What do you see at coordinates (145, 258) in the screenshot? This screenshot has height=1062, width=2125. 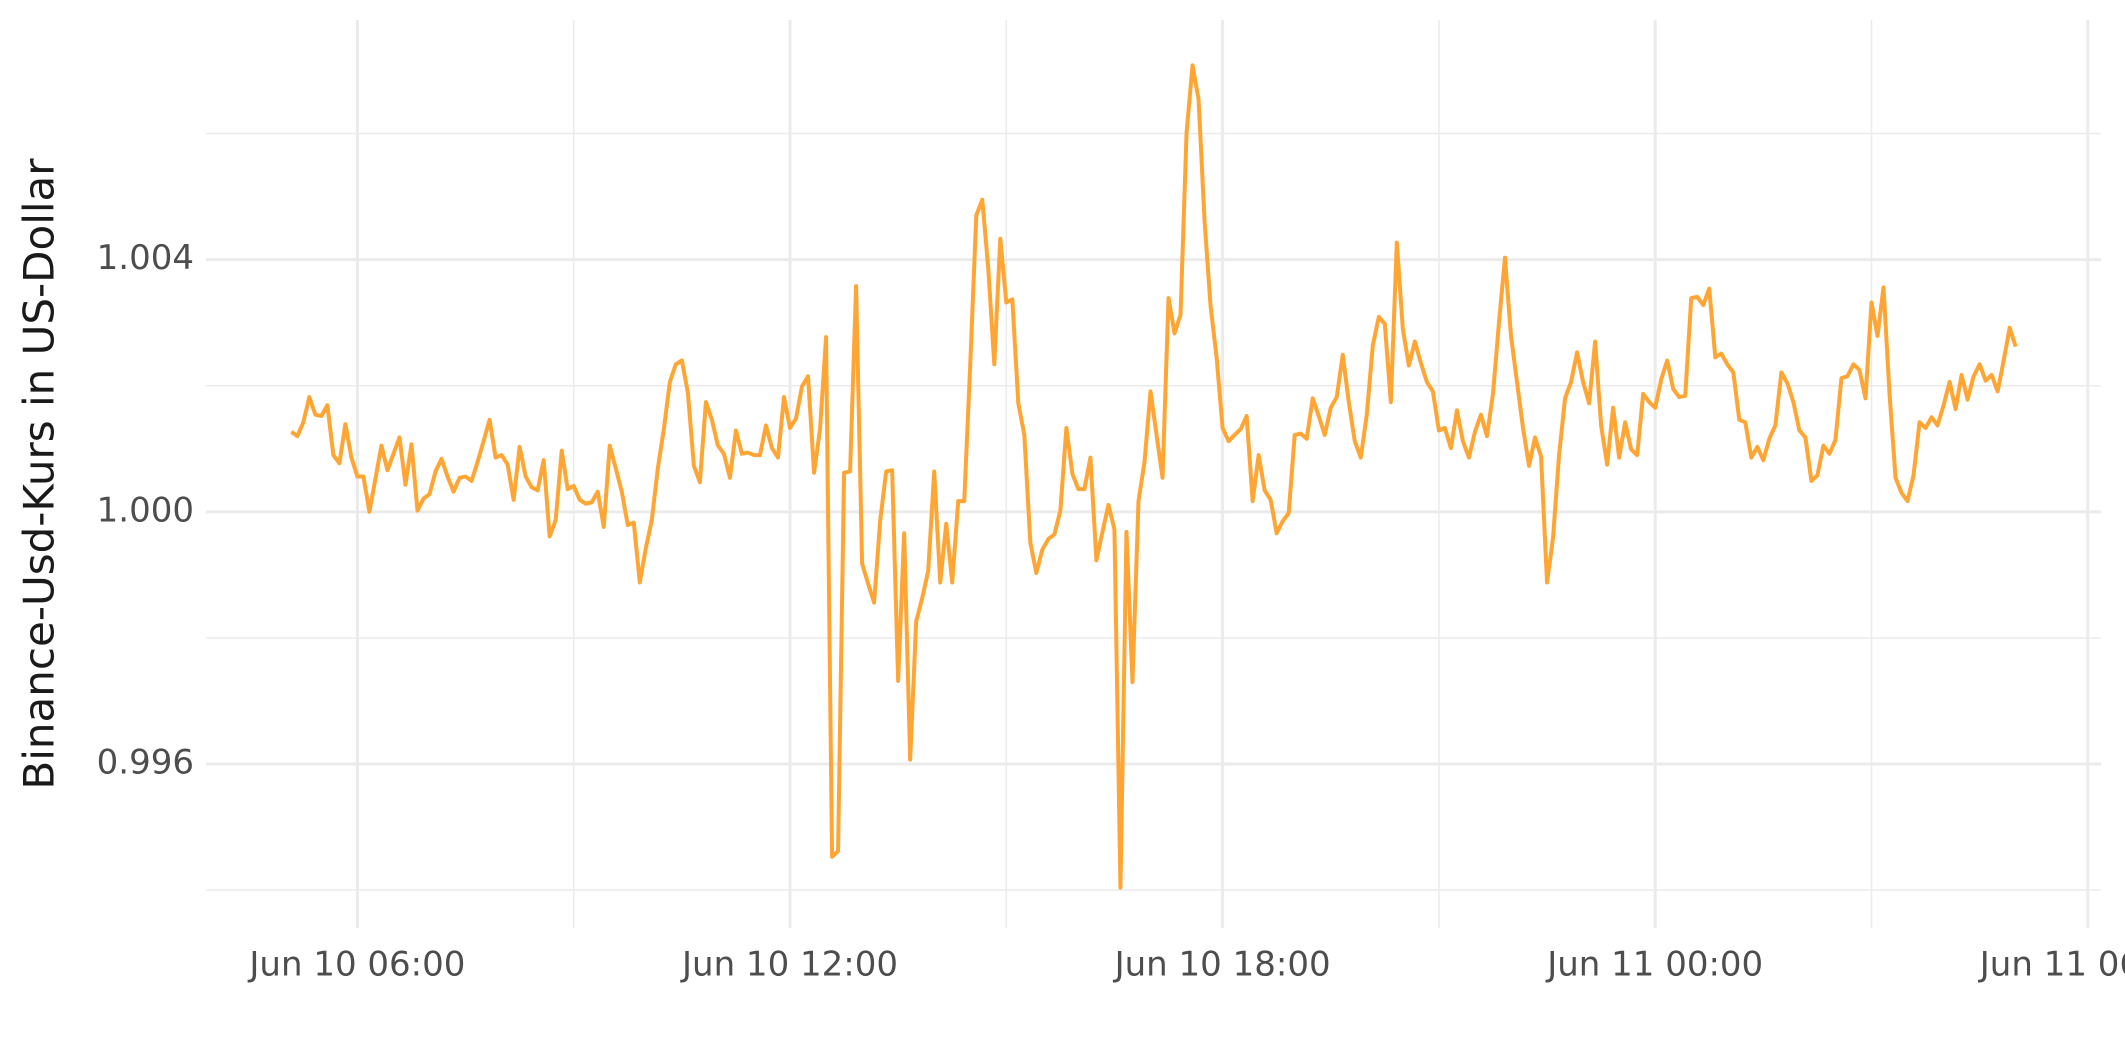 I see `y-tick-label: 1.004` at bounding box center [145, 258].